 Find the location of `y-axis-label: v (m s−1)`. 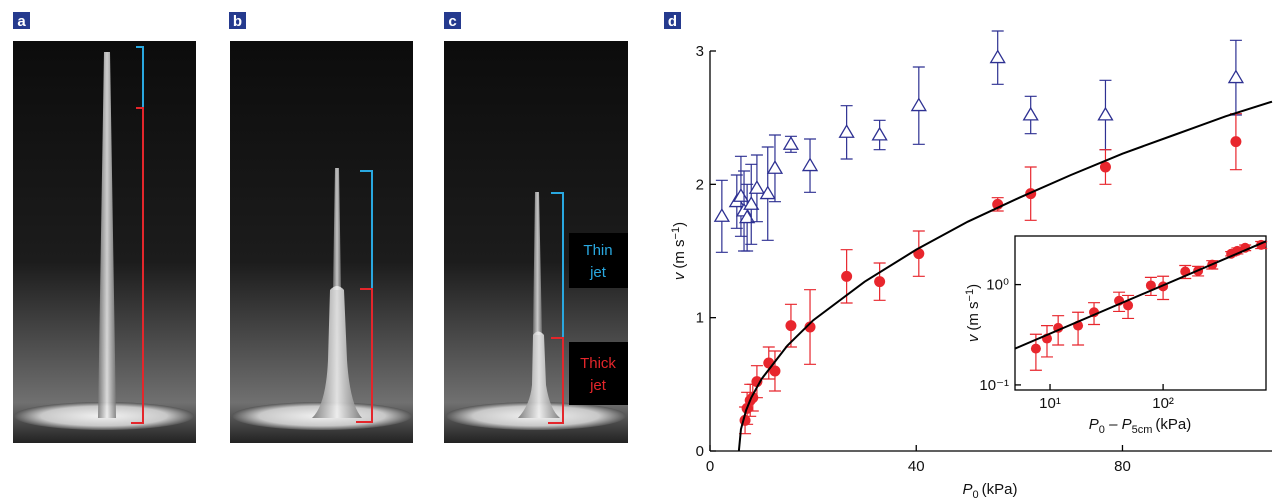

y-axis-label: v (m s−1) is located at coordinates (679, 251).